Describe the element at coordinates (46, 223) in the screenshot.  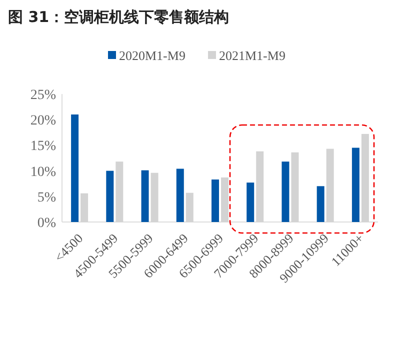
I see `y-tick-label: 0%` at that location.